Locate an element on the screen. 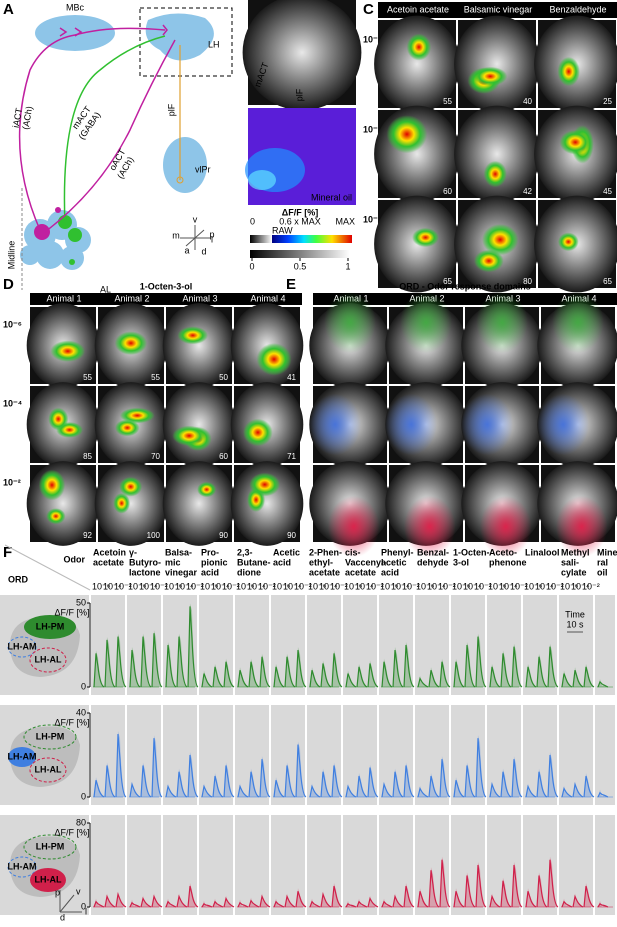 Image resolution: width=617 pixels, height=927 pixels. label: d is located at coordinates (62, 917).